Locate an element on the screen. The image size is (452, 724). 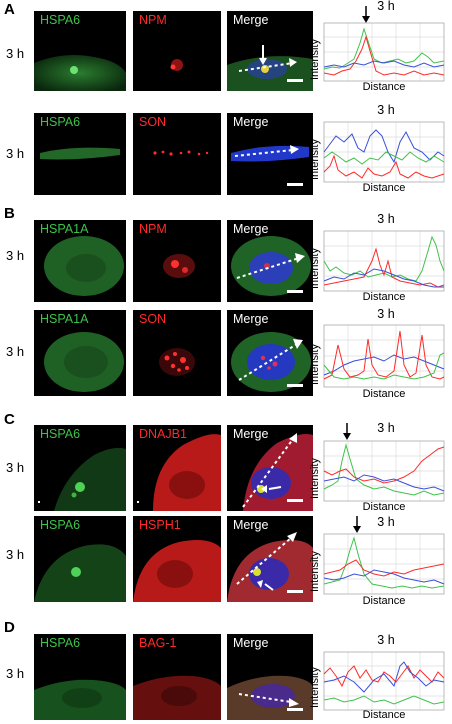
panel-letter-c: C is located at coordinates (9, 419).